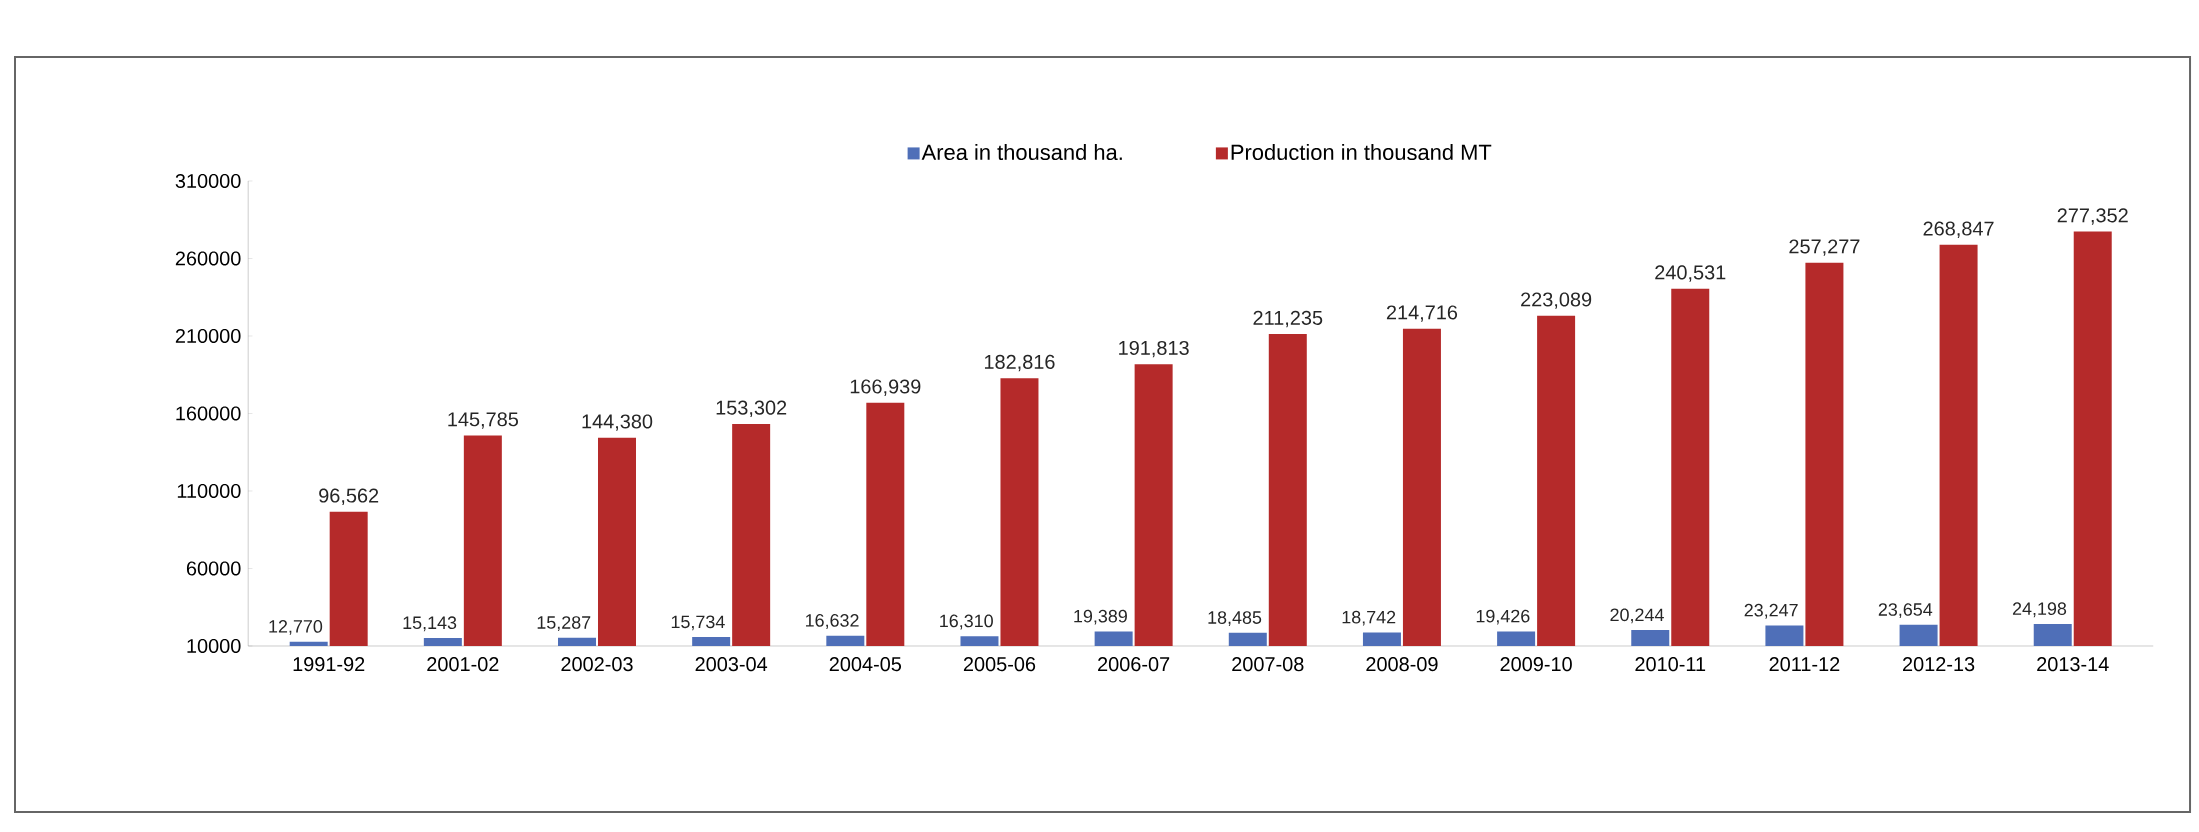 Image resolution: width=2199 pixels, height=832 pixels. I want to click on data-label: 23,654, so click(1905, 610).